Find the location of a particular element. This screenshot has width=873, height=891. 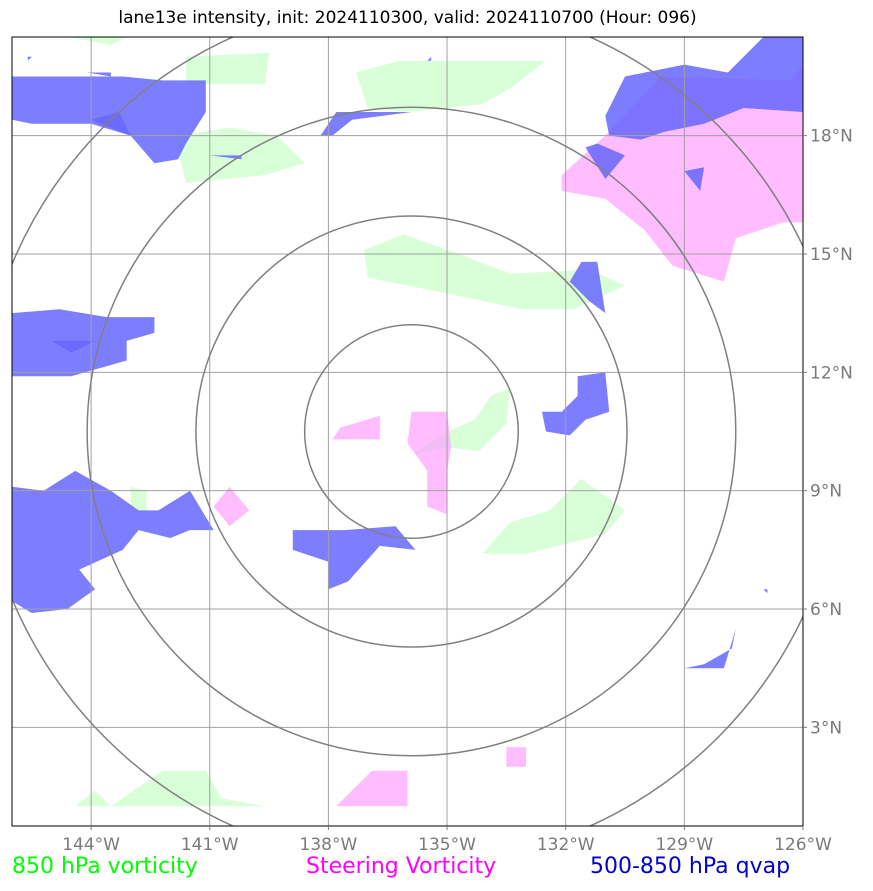

x-tick-label: 138°W is located at coordinates (329, 845).